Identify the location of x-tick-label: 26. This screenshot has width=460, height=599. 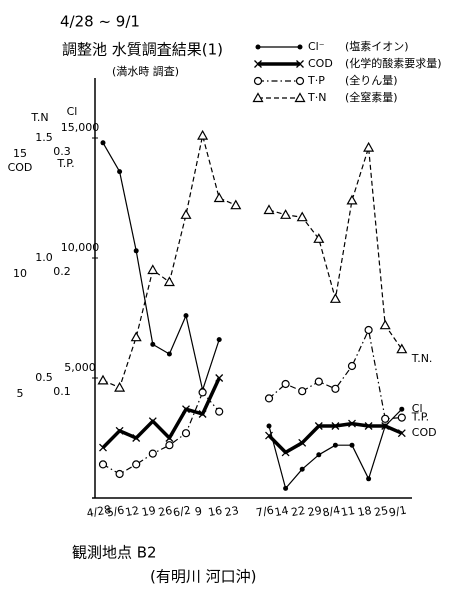
(165, 511).